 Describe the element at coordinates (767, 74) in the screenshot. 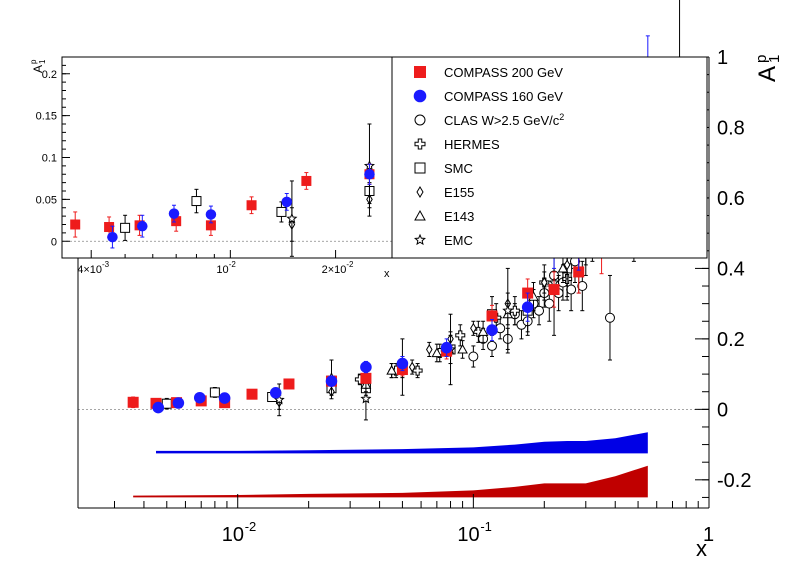

I see `y-axis-label: A` at that location.